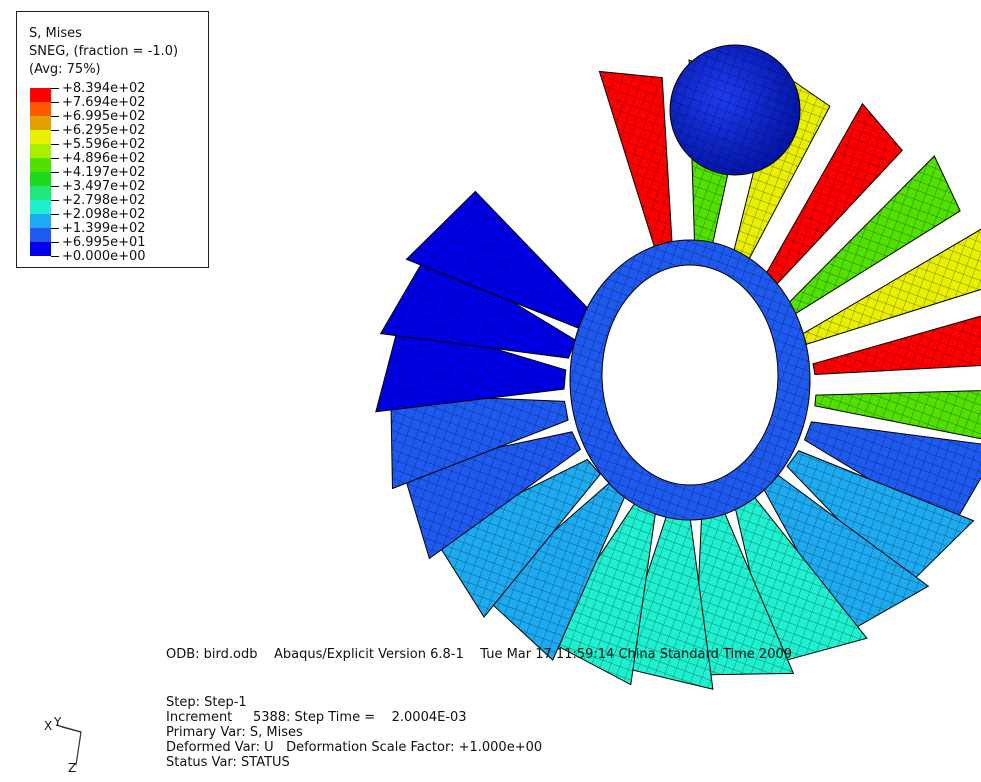 The width and height of the screenshot is (981, 782). I want to click on status-var-info: Status Var: STATUS, so click(228, 762).